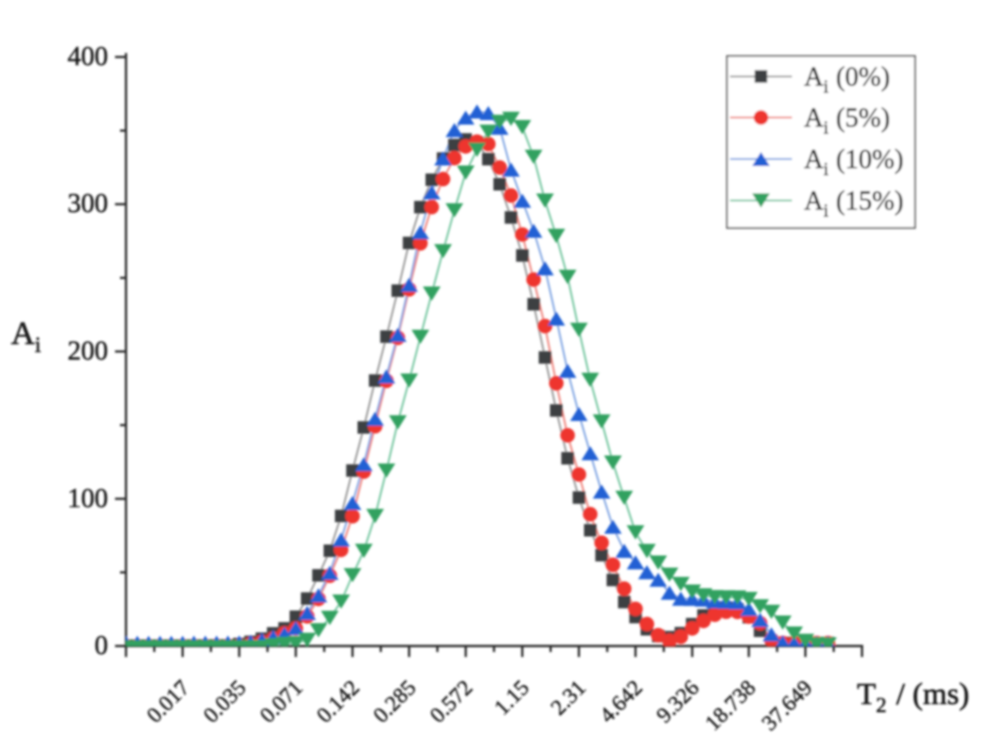  What do you see at coordinates (88, 351) in the screenshot?
I see `svg-text: 200` at bounding box center [88, 351].